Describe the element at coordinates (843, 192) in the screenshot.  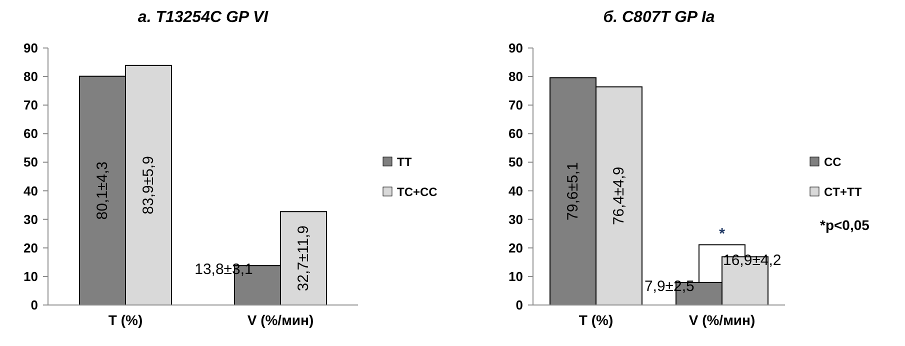
I see `legend-label: CT+TT` at that location.